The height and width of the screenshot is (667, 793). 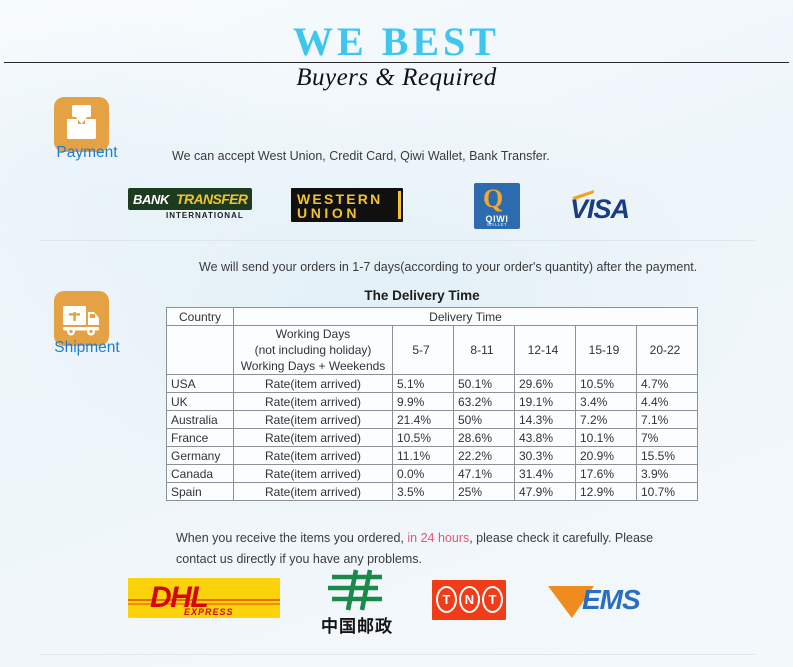 What do you see at coordinates (611, 599) in the screenshot?
I see `ems-wordmark: EMS` at bounding box center [611, 599].